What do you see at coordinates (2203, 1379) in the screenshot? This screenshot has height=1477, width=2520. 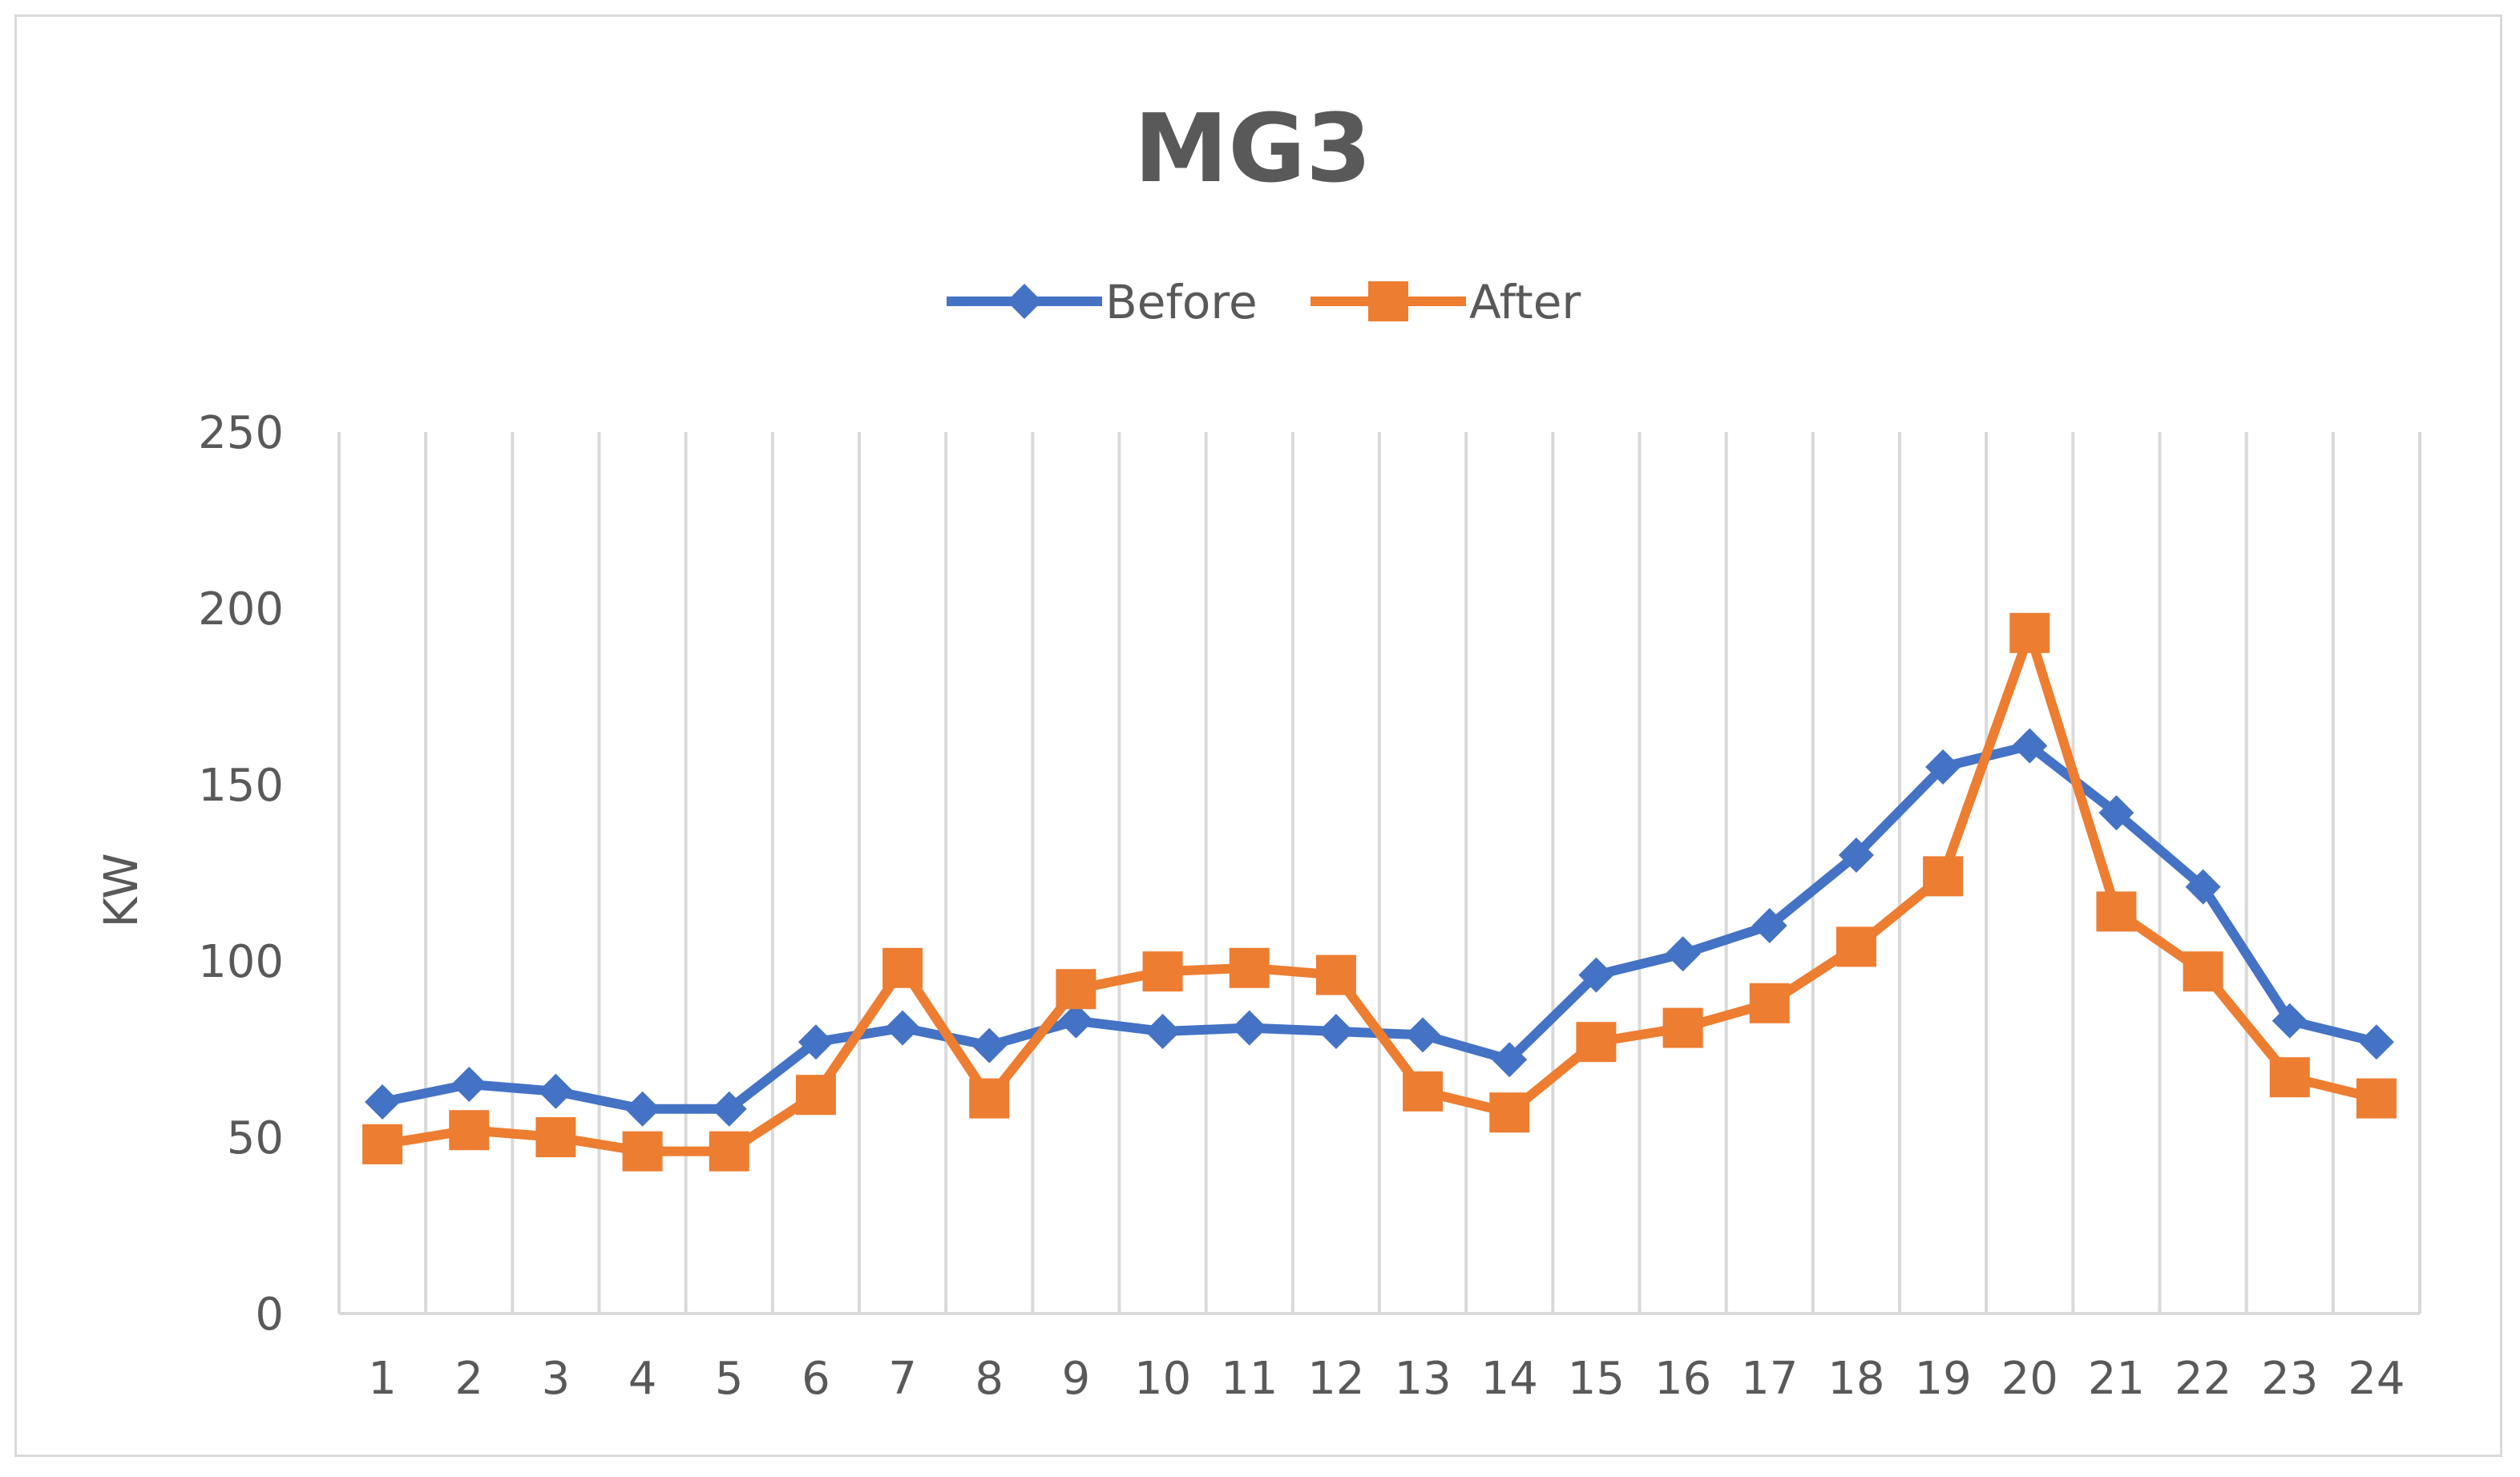 I see `x-tick-label: 22` at bounding box center [2203, 1379].